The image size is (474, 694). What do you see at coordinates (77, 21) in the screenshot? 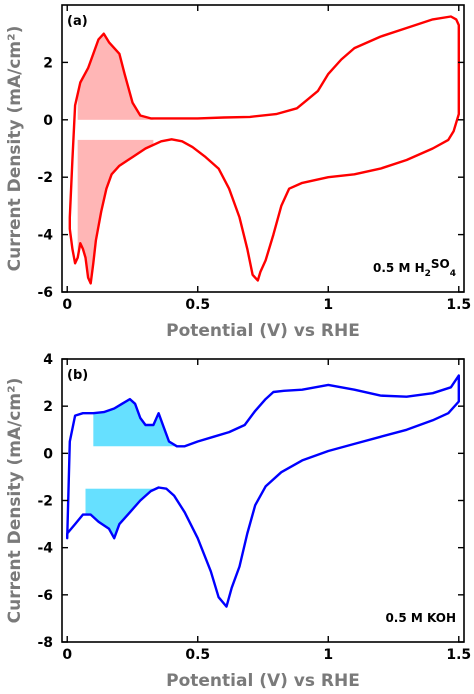
I see `panel-label: (a)` at bounding box center [77, 21].